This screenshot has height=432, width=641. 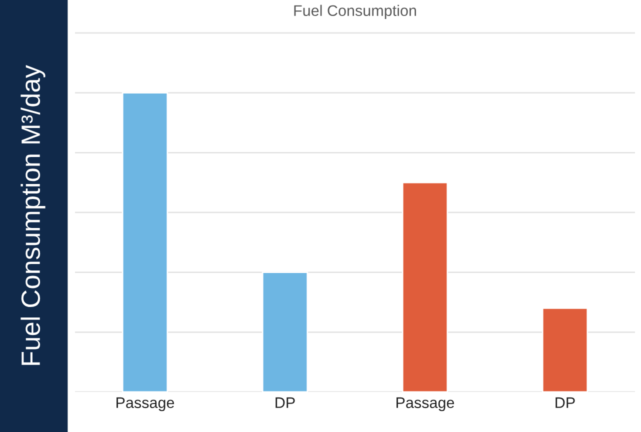 I want to click on chart-title: Fuel Consumption, so click(x=355, y=12).